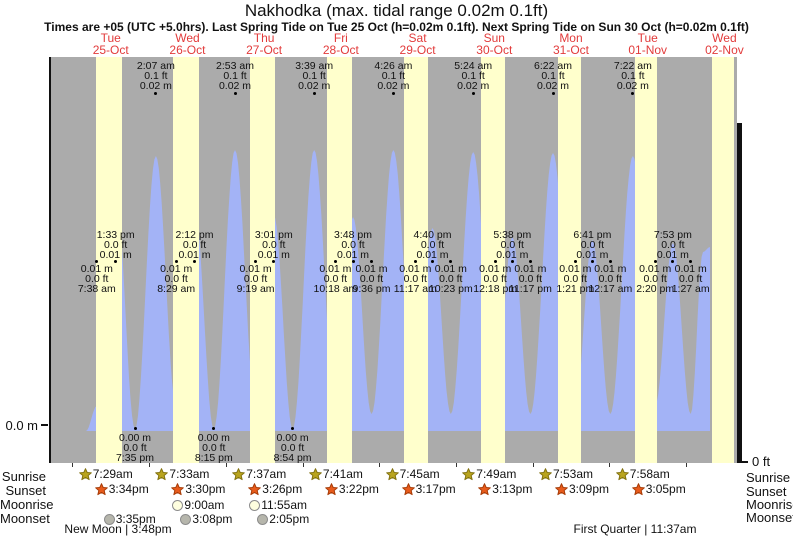  Describe the element at coordinates (632, 66) in the screenshot. I see `annotation-line: 7:22 am` at that location.